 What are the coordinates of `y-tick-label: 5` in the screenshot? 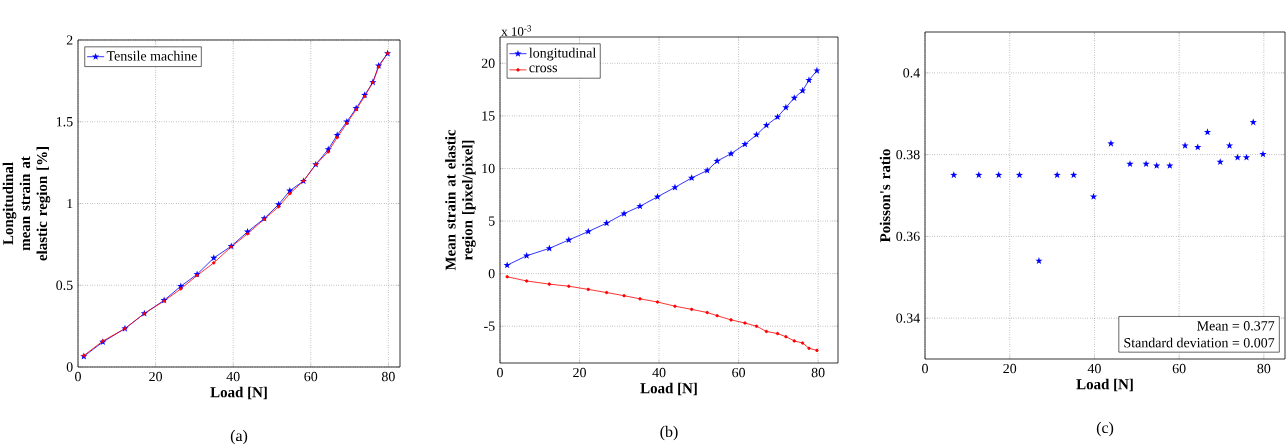 It's located at (492, 221).